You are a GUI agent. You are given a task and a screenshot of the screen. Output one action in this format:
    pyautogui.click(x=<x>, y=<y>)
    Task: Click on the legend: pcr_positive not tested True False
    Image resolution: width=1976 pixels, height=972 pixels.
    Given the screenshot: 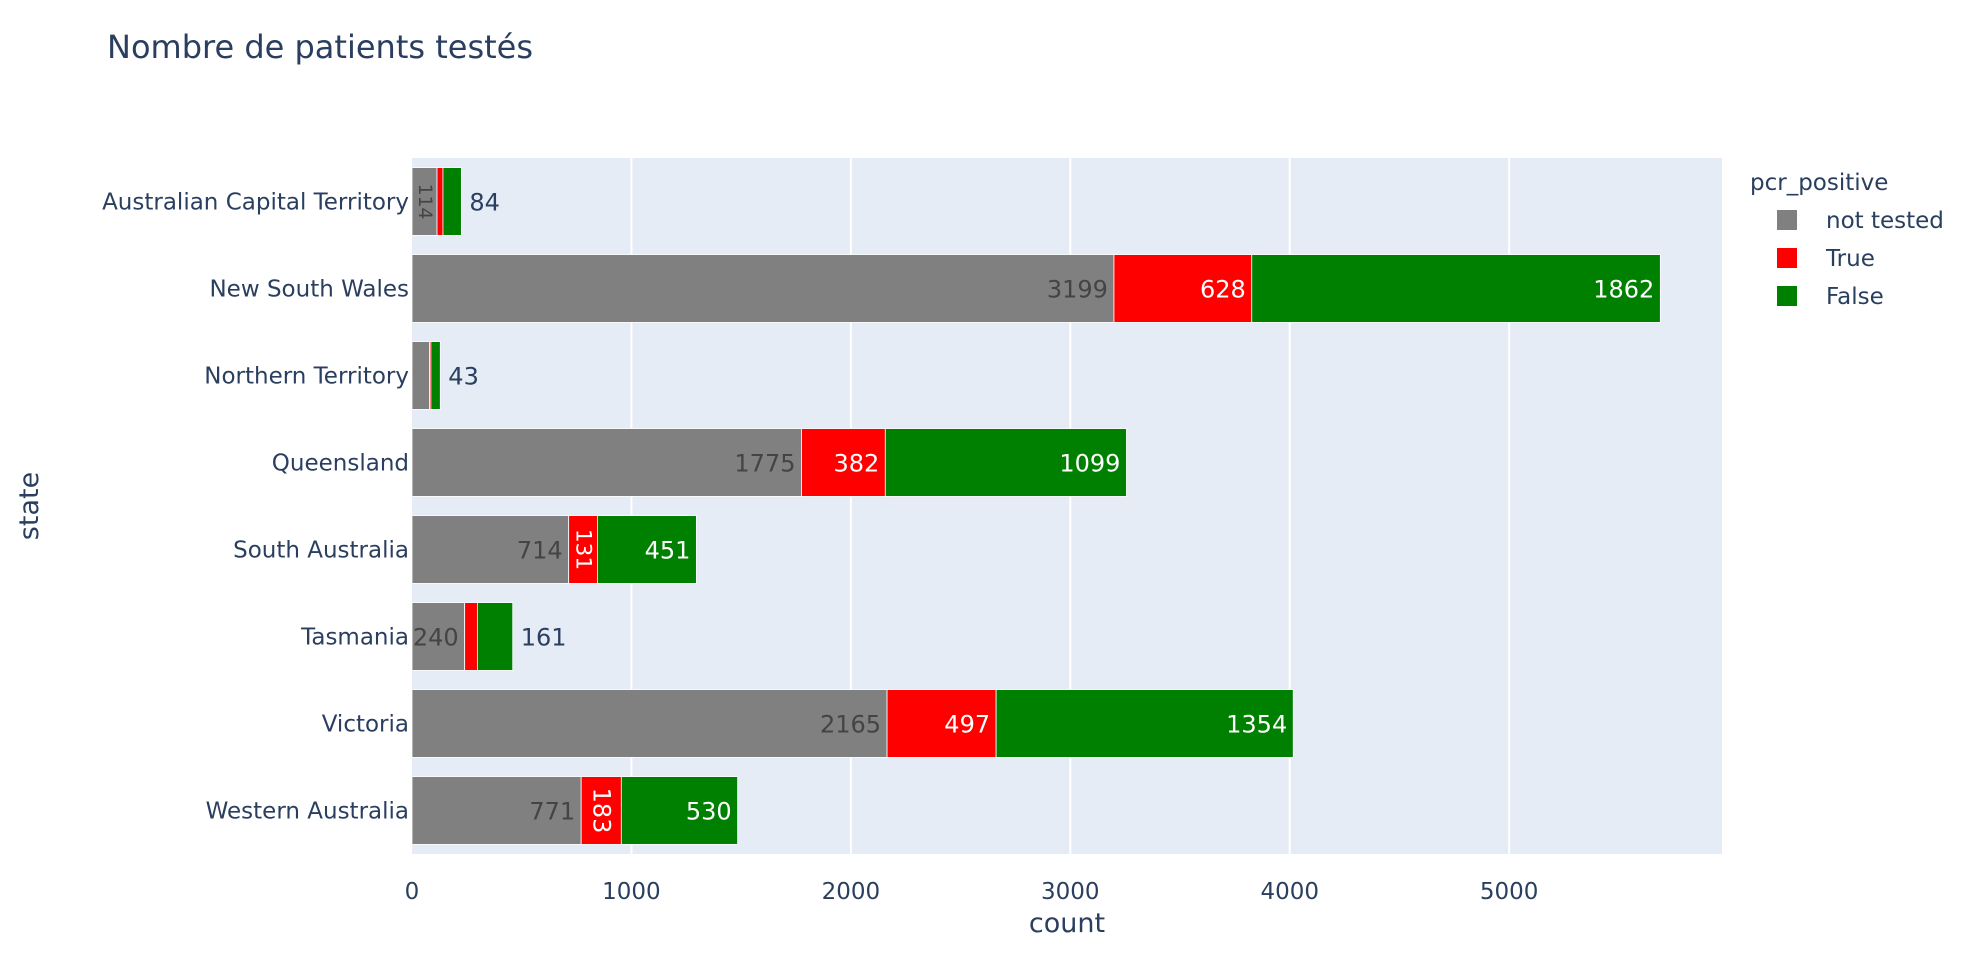 What is the action you would take?
    pyautogui.click(x=1847, y=240)
    